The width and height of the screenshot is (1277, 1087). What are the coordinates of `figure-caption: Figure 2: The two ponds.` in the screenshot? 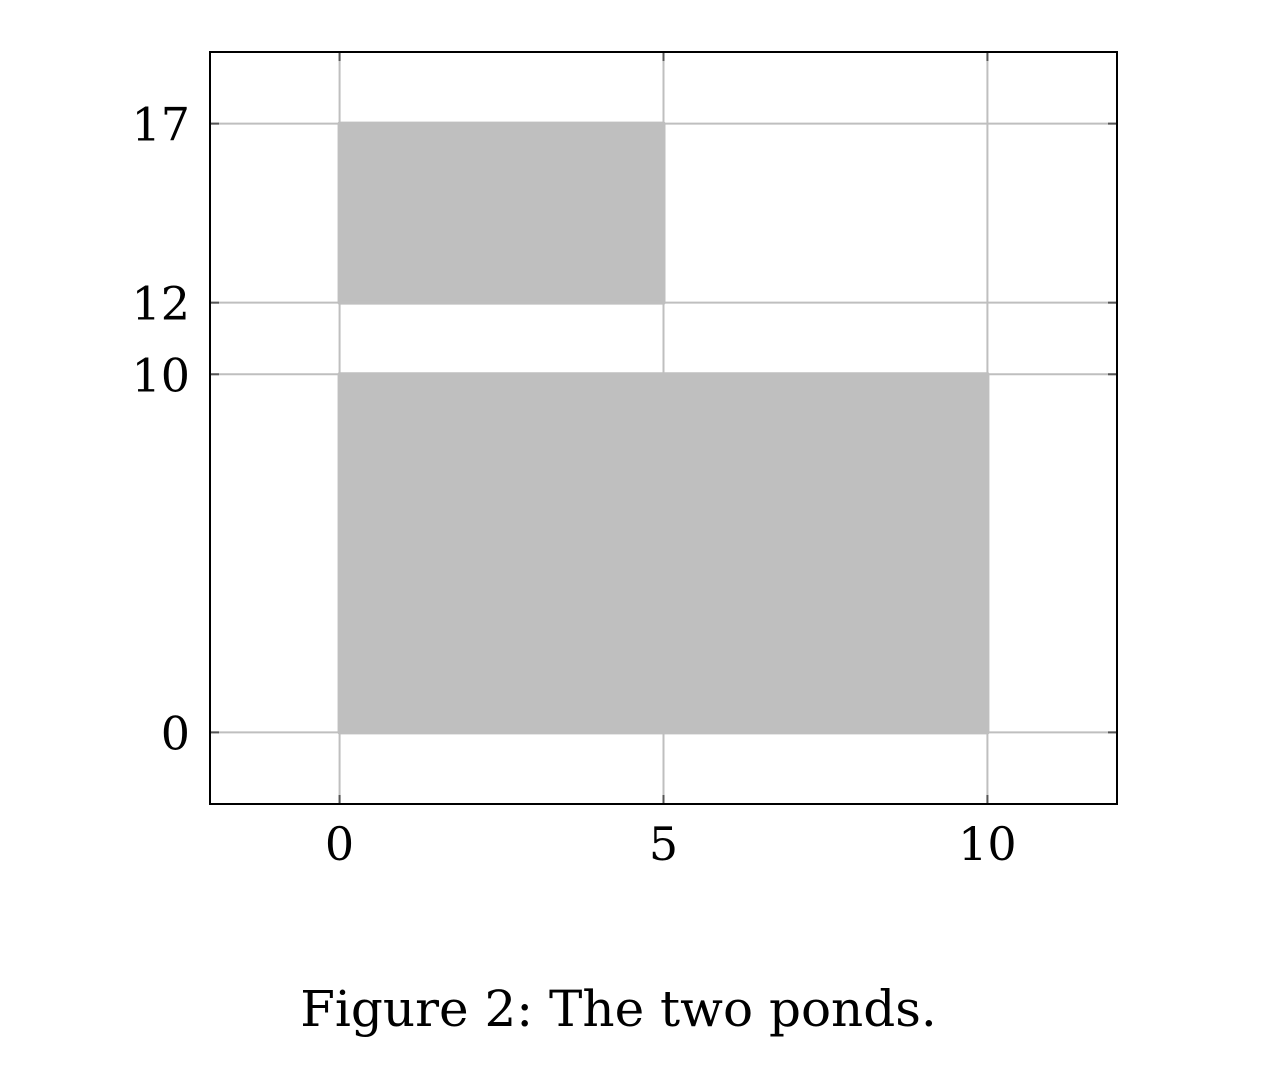 It's located at (618, 1009).